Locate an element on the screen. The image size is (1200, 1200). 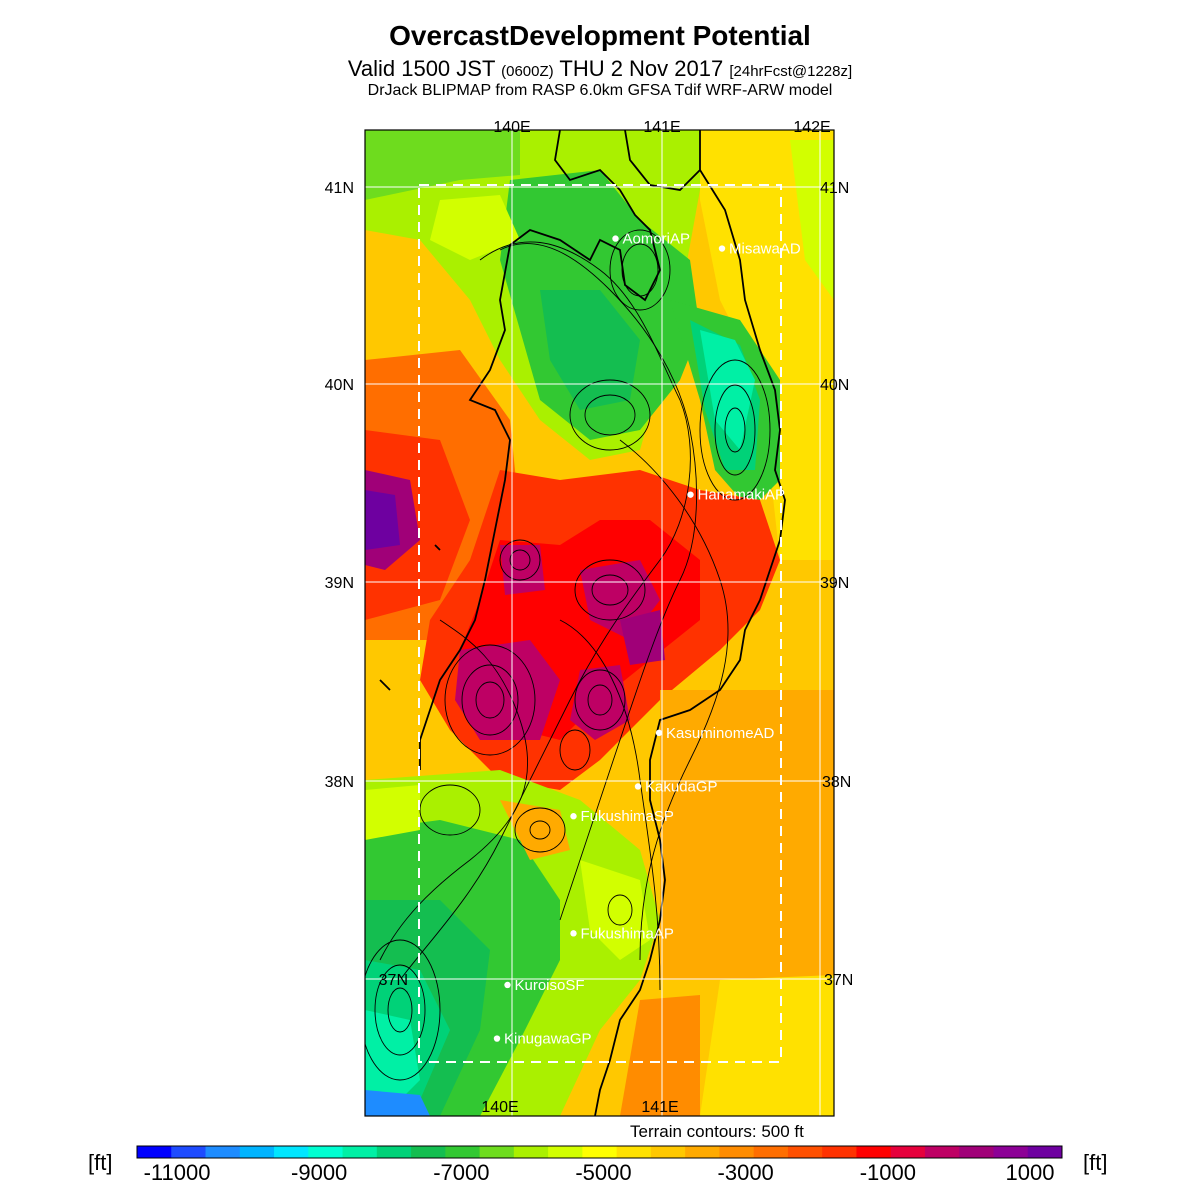
valid-date: THU 2 Nov 2017 is located at coordinates (641, 68).